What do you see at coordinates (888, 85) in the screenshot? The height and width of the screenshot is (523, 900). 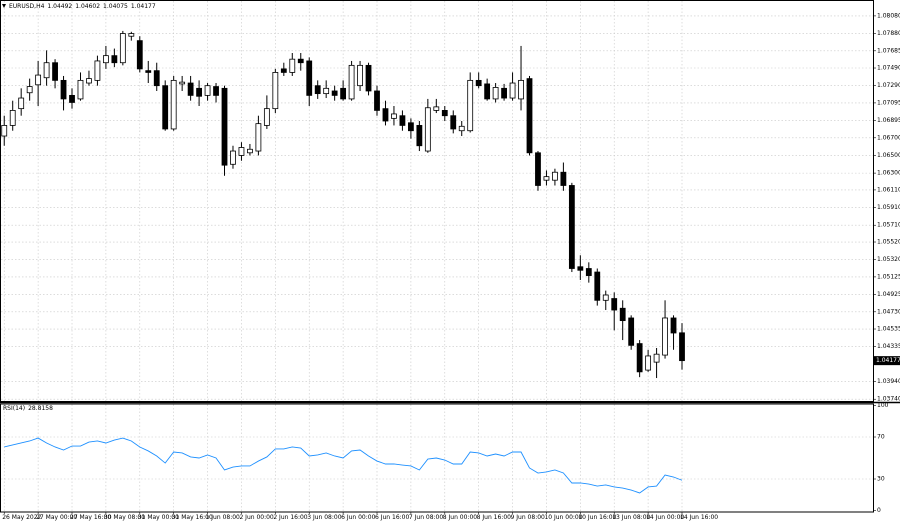 I see `y-tick-label: 1.07290` at bounding box center [888, 85].